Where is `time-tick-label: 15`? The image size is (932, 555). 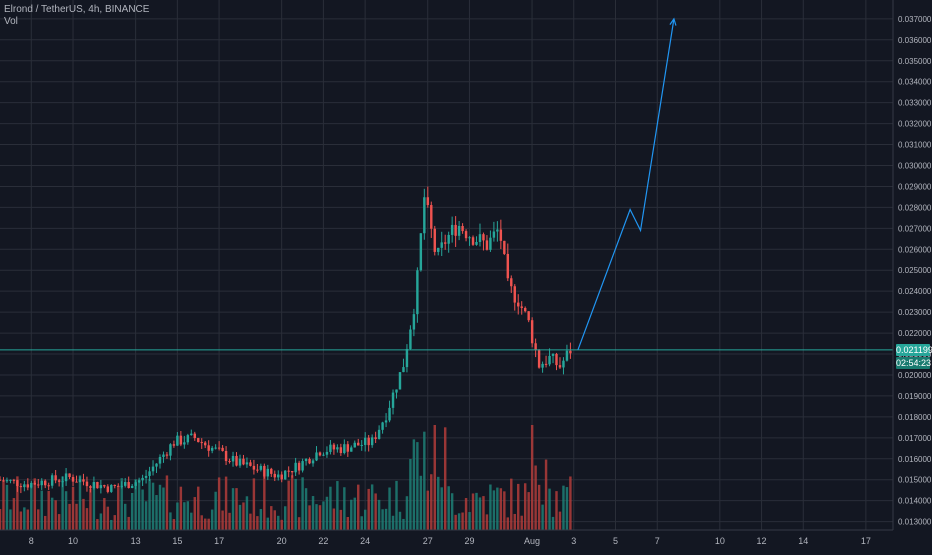 time-tick-label: 15 is located at coordinates (177, 541).